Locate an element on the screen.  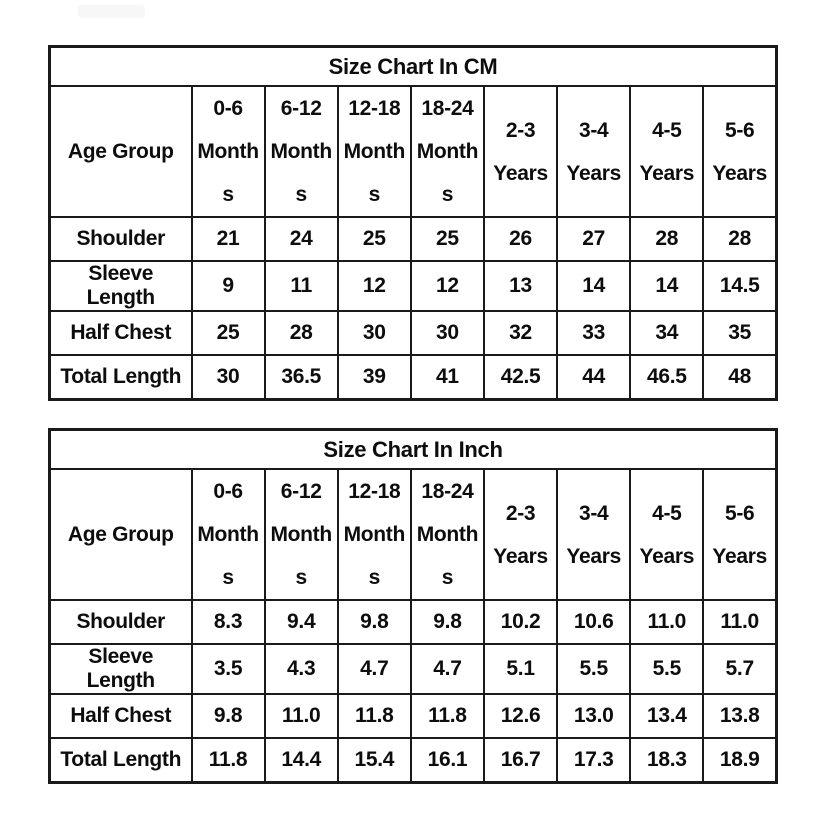
cell-value: 36.5 is located at coordinates (301, 377).